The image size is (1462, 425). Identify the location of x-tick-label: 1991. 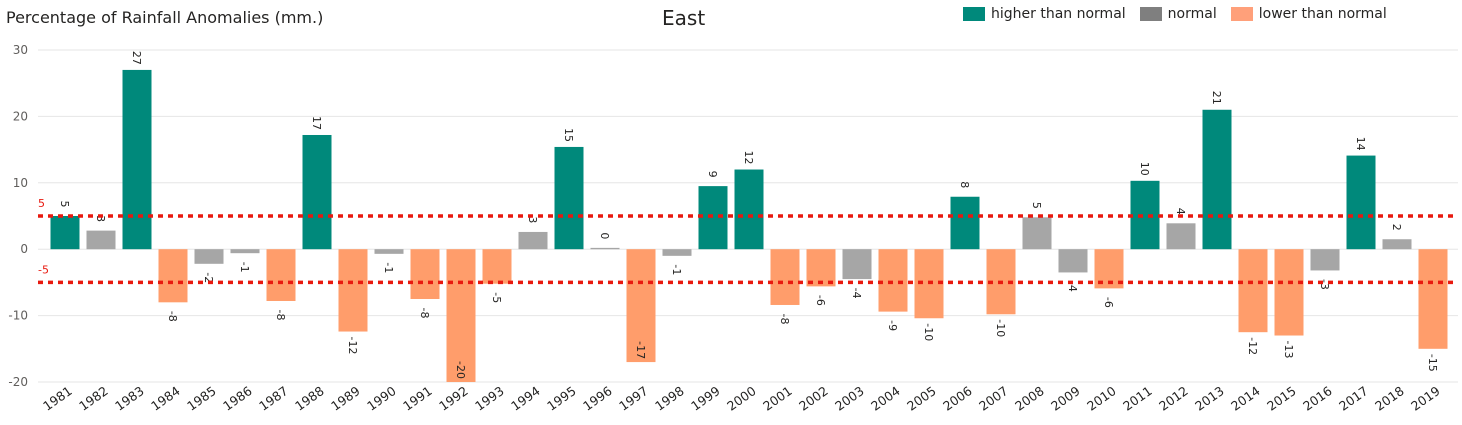
(417, 398).